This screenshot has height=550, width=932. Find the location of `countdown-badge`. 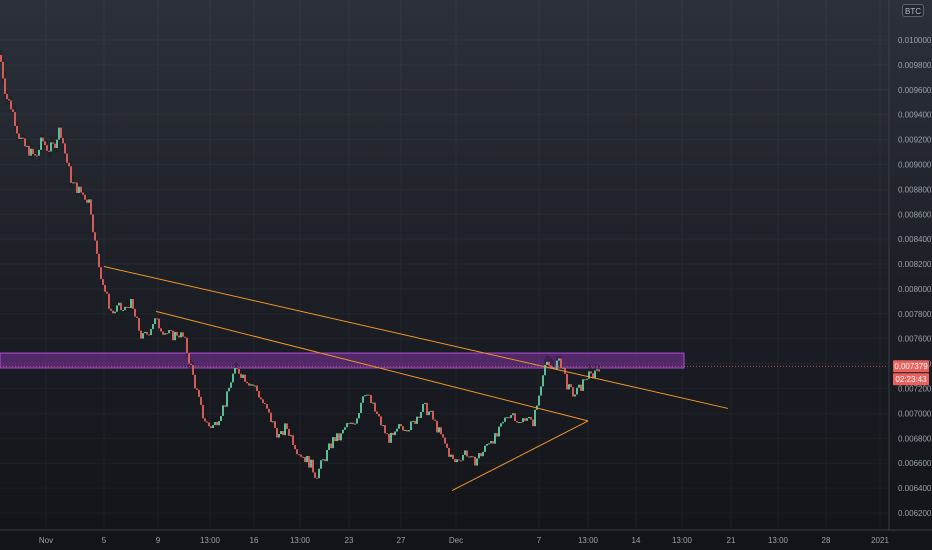

countdown-badge is located at coordinates (911, 379).